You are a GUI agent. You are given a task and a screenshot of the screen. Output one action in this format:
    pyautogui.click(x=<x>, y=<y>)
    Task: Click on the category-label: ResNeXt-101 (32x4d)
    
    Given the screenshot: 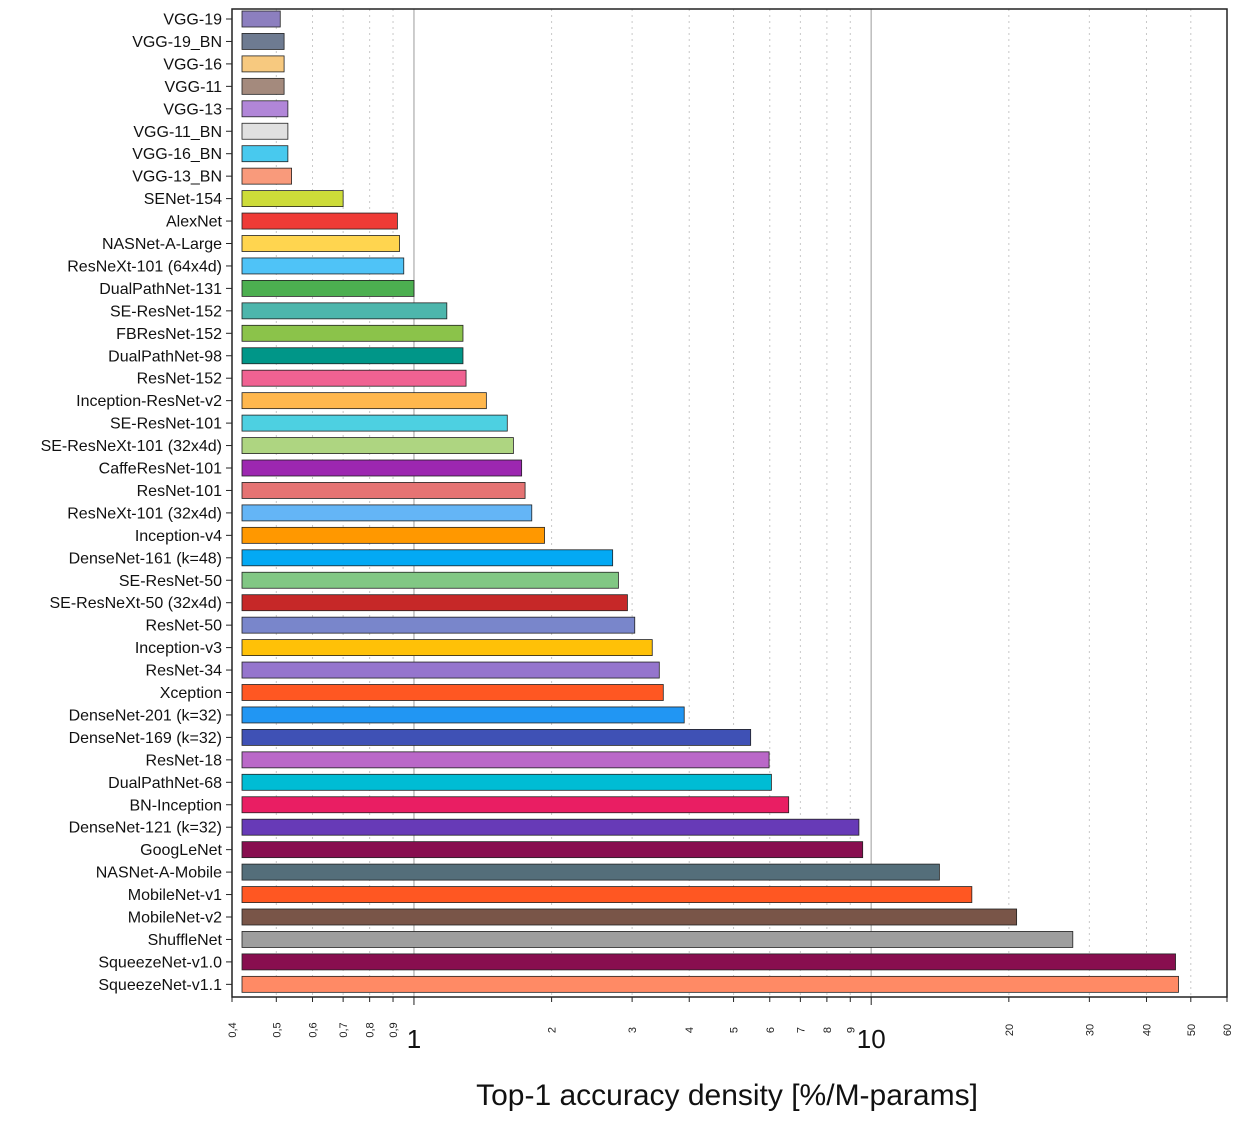 What is the action you would take?
    pyautogui.click(x=144, y=513)
    